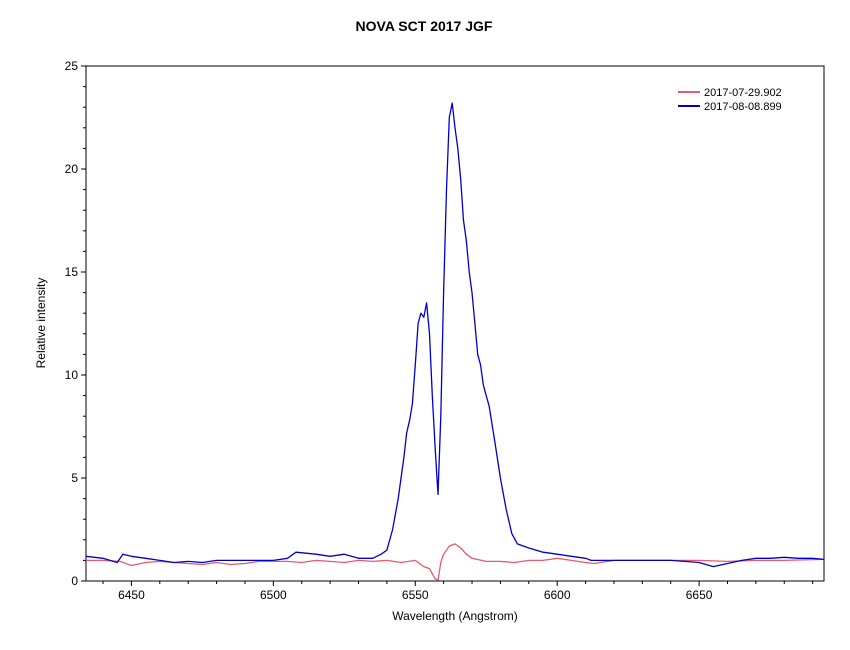  I want to click on x-tick-label: 6650, so click(699, 595).